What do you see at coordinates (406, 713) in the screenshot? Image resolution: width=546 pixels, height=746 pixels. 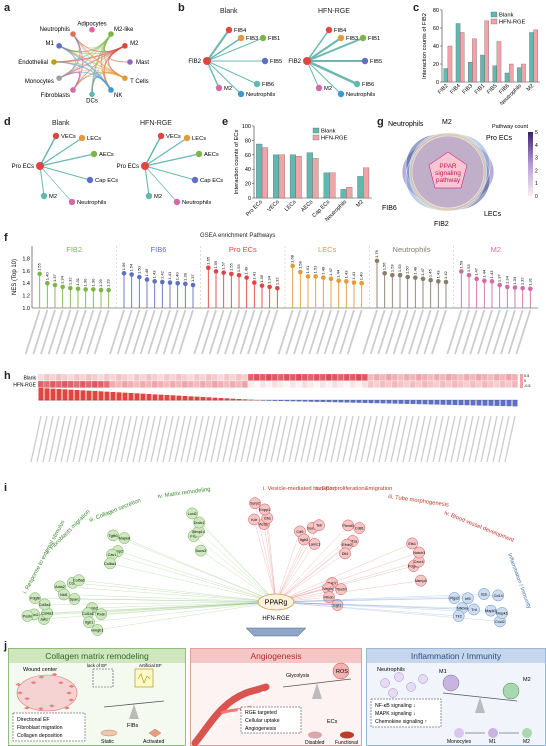 I see `immune-bullet-box` at bounding box center [406, 713].